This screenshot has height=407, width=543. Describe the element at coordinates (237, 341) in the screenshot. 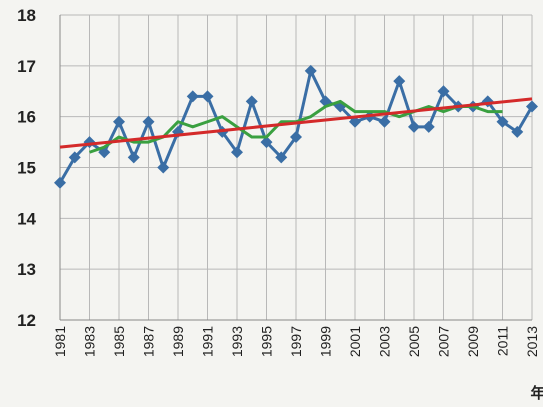

I see `x-tick-label: 1993` at that location.